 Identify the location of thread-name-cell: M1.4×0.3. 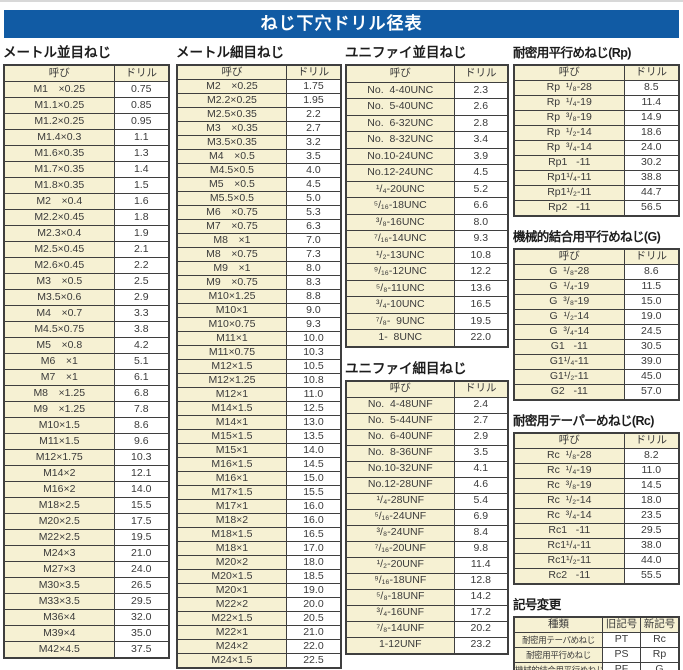
(59, 137).